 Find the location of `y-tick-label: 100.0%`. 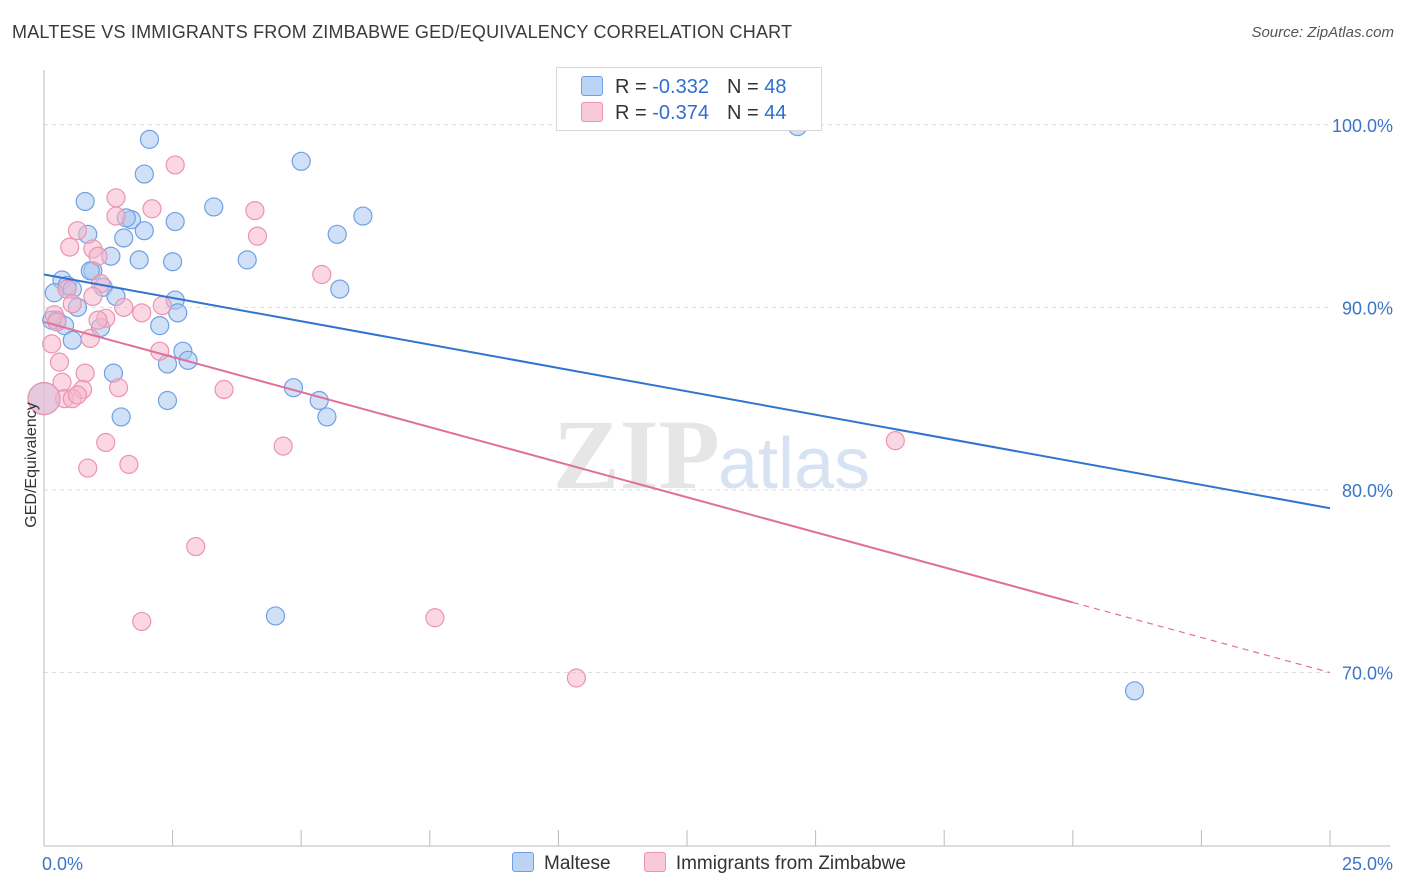

y-tick-label: 100.0% is located at coordinates (1362, 126).